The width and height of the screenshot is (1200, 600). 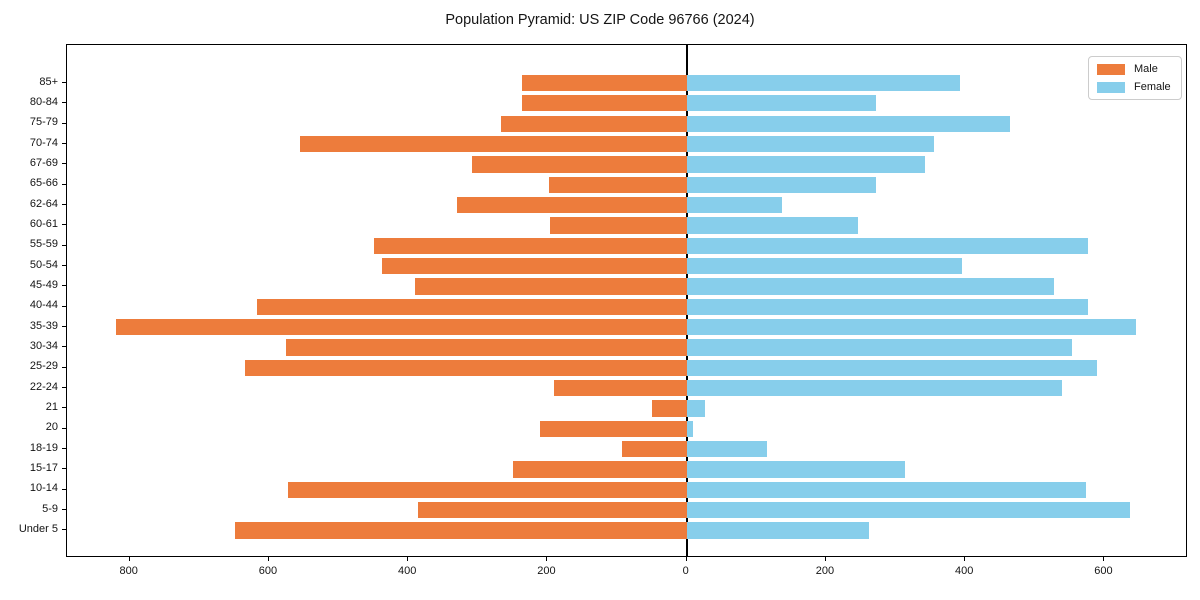 I want to click on legend-item-female: Female, so click(x=1134, y=87).